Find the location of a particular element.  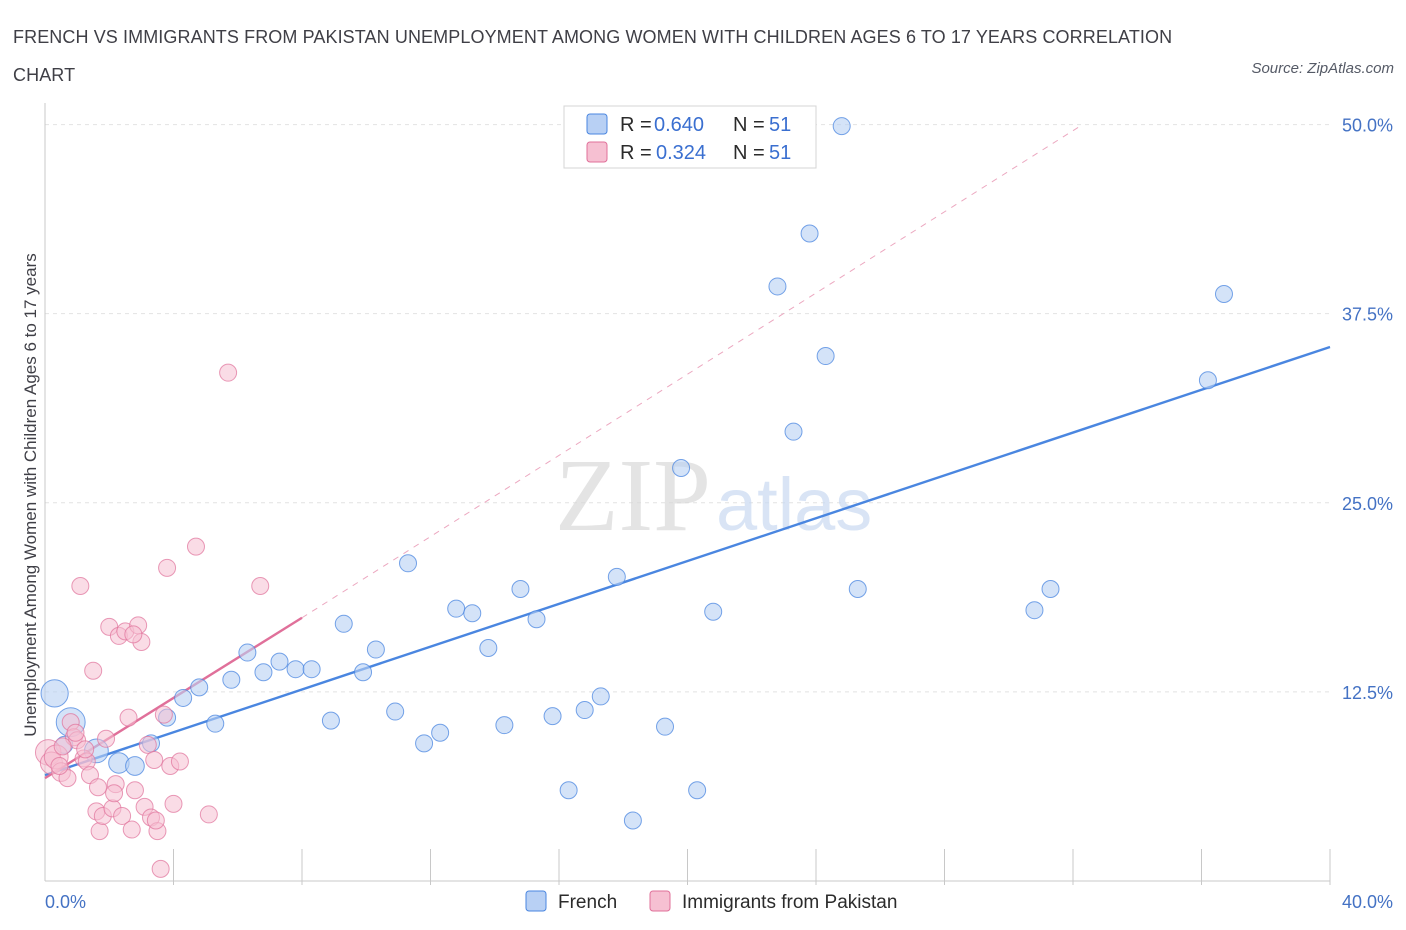

watermark-atlas: atlas is located at coordinates (794, 504).